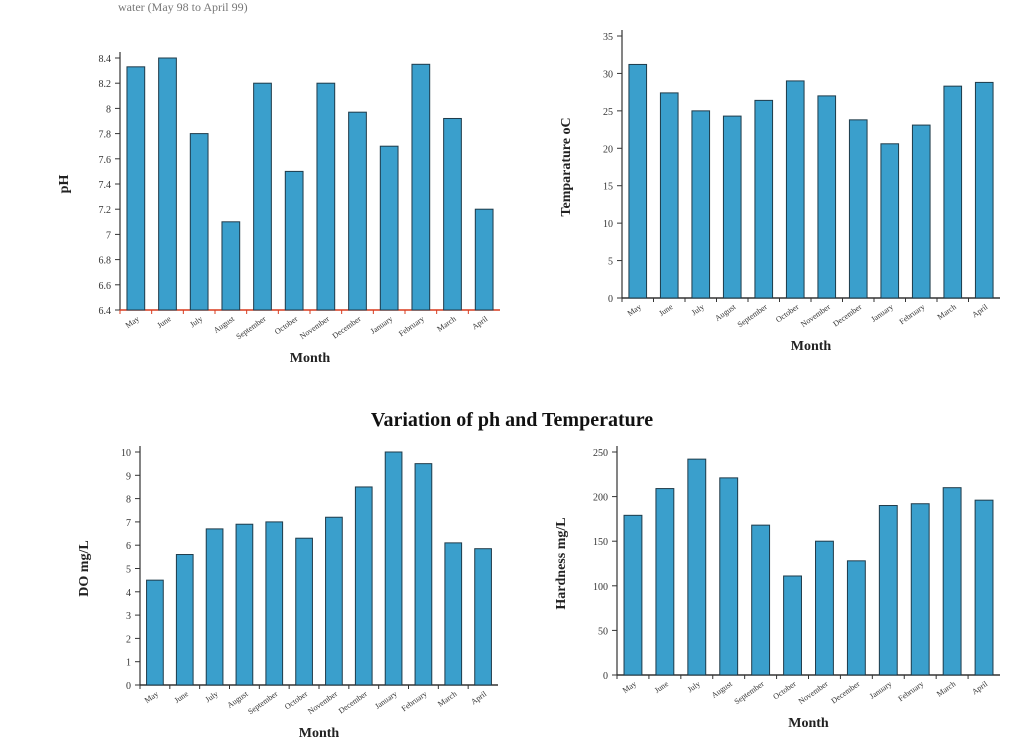  What do you see at coordinates (108, 109) in the screenshot?
I see `ph-y-tick-label: 8` at bounding box center [108, 109].